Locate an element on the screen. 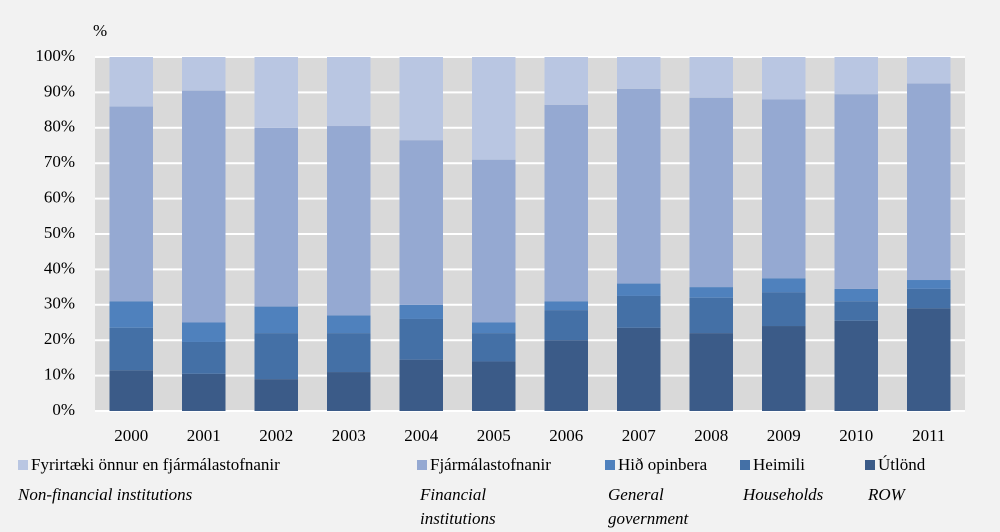 This screenshot has width=1000, height=532. legend-label: Fjármálastofnanir is located at coordinates (490, 464).